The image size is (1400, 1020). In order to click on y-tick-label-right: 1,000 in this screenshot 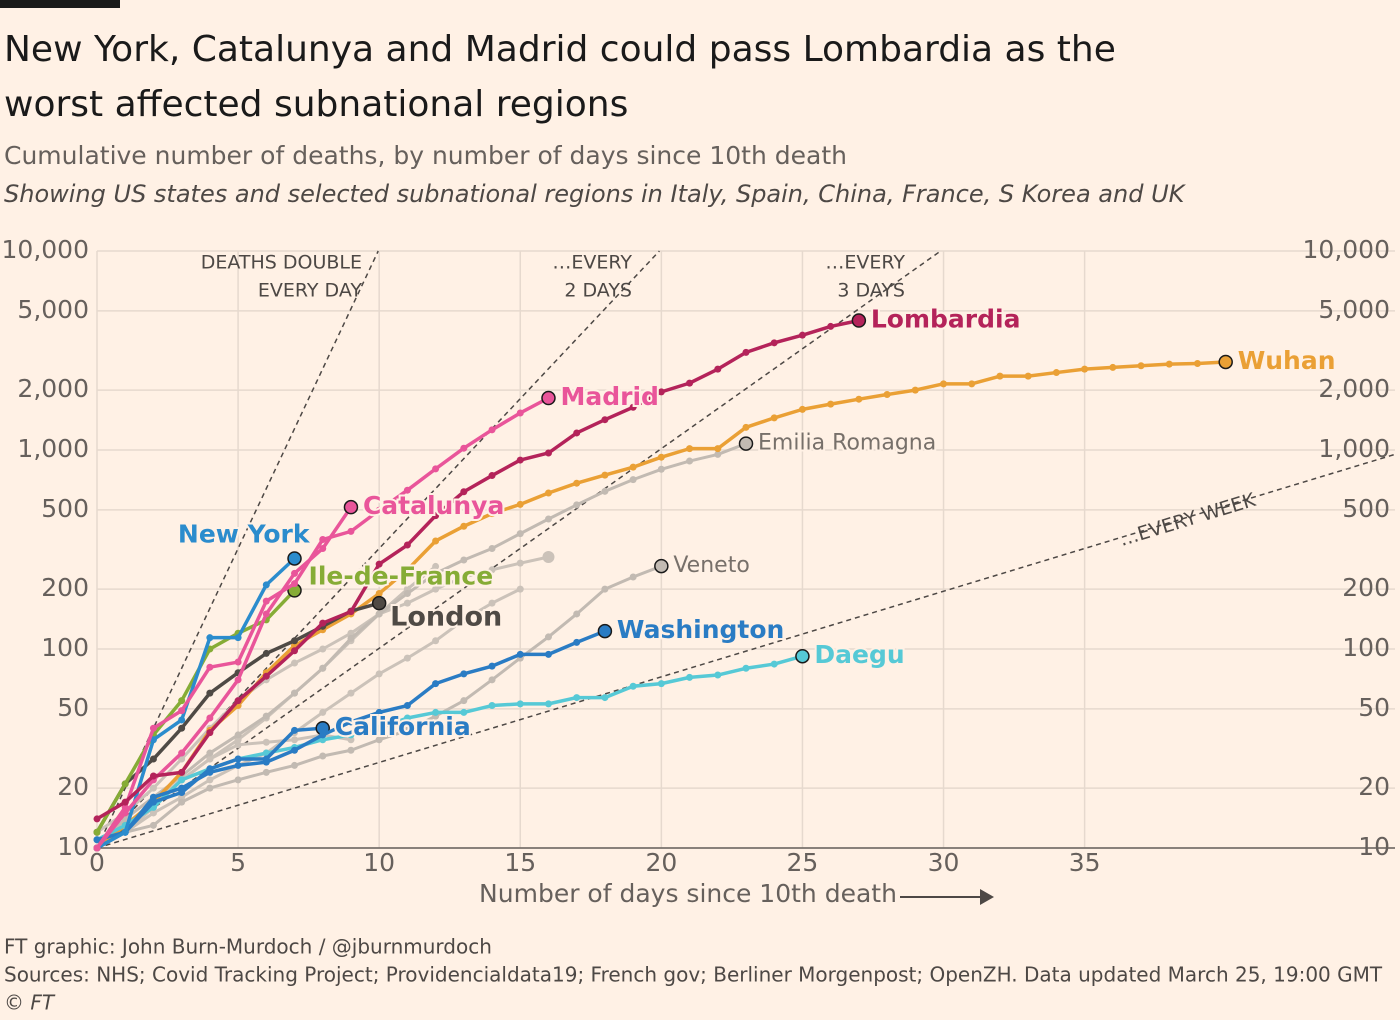, I will do `click(1354, 448)`.